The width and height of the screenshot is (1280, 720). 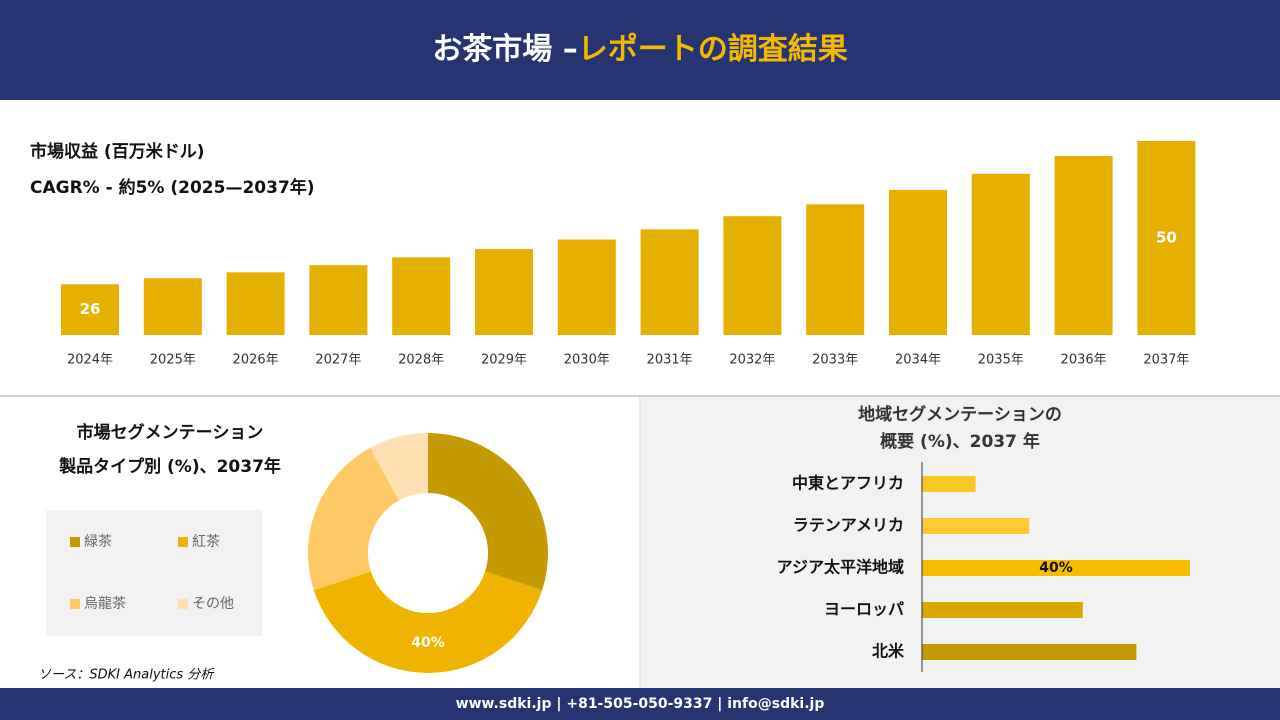 What do you see at coordinates (864, 609) in the screenshot?
I see `y-tick-label: ヨーロッパ` at bounding box center [864, 609].